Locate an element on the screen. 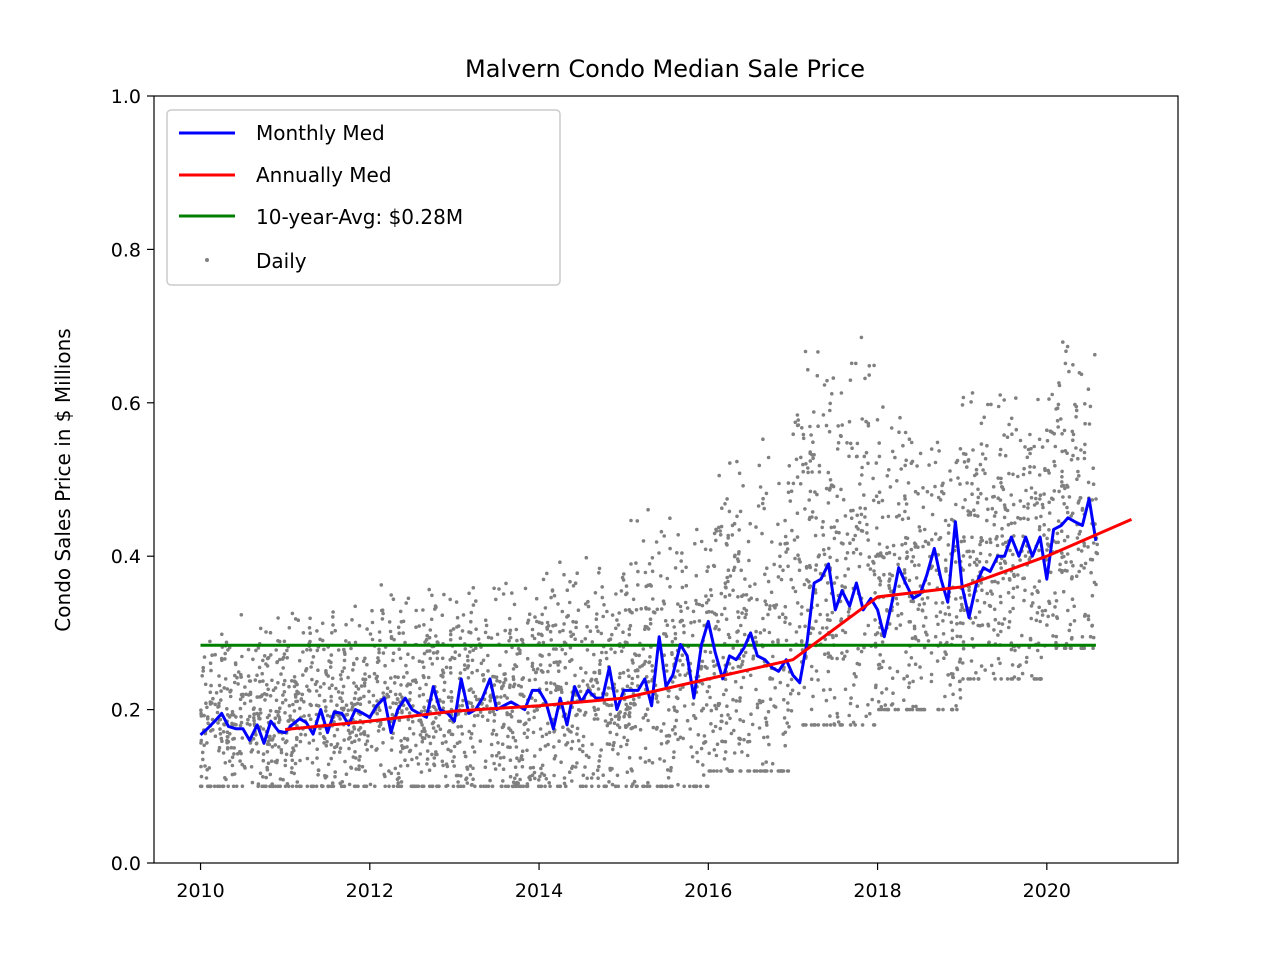 The height and width of the screenshot is (960, 1280). annual-median-line is located at coordinates (709, 624).